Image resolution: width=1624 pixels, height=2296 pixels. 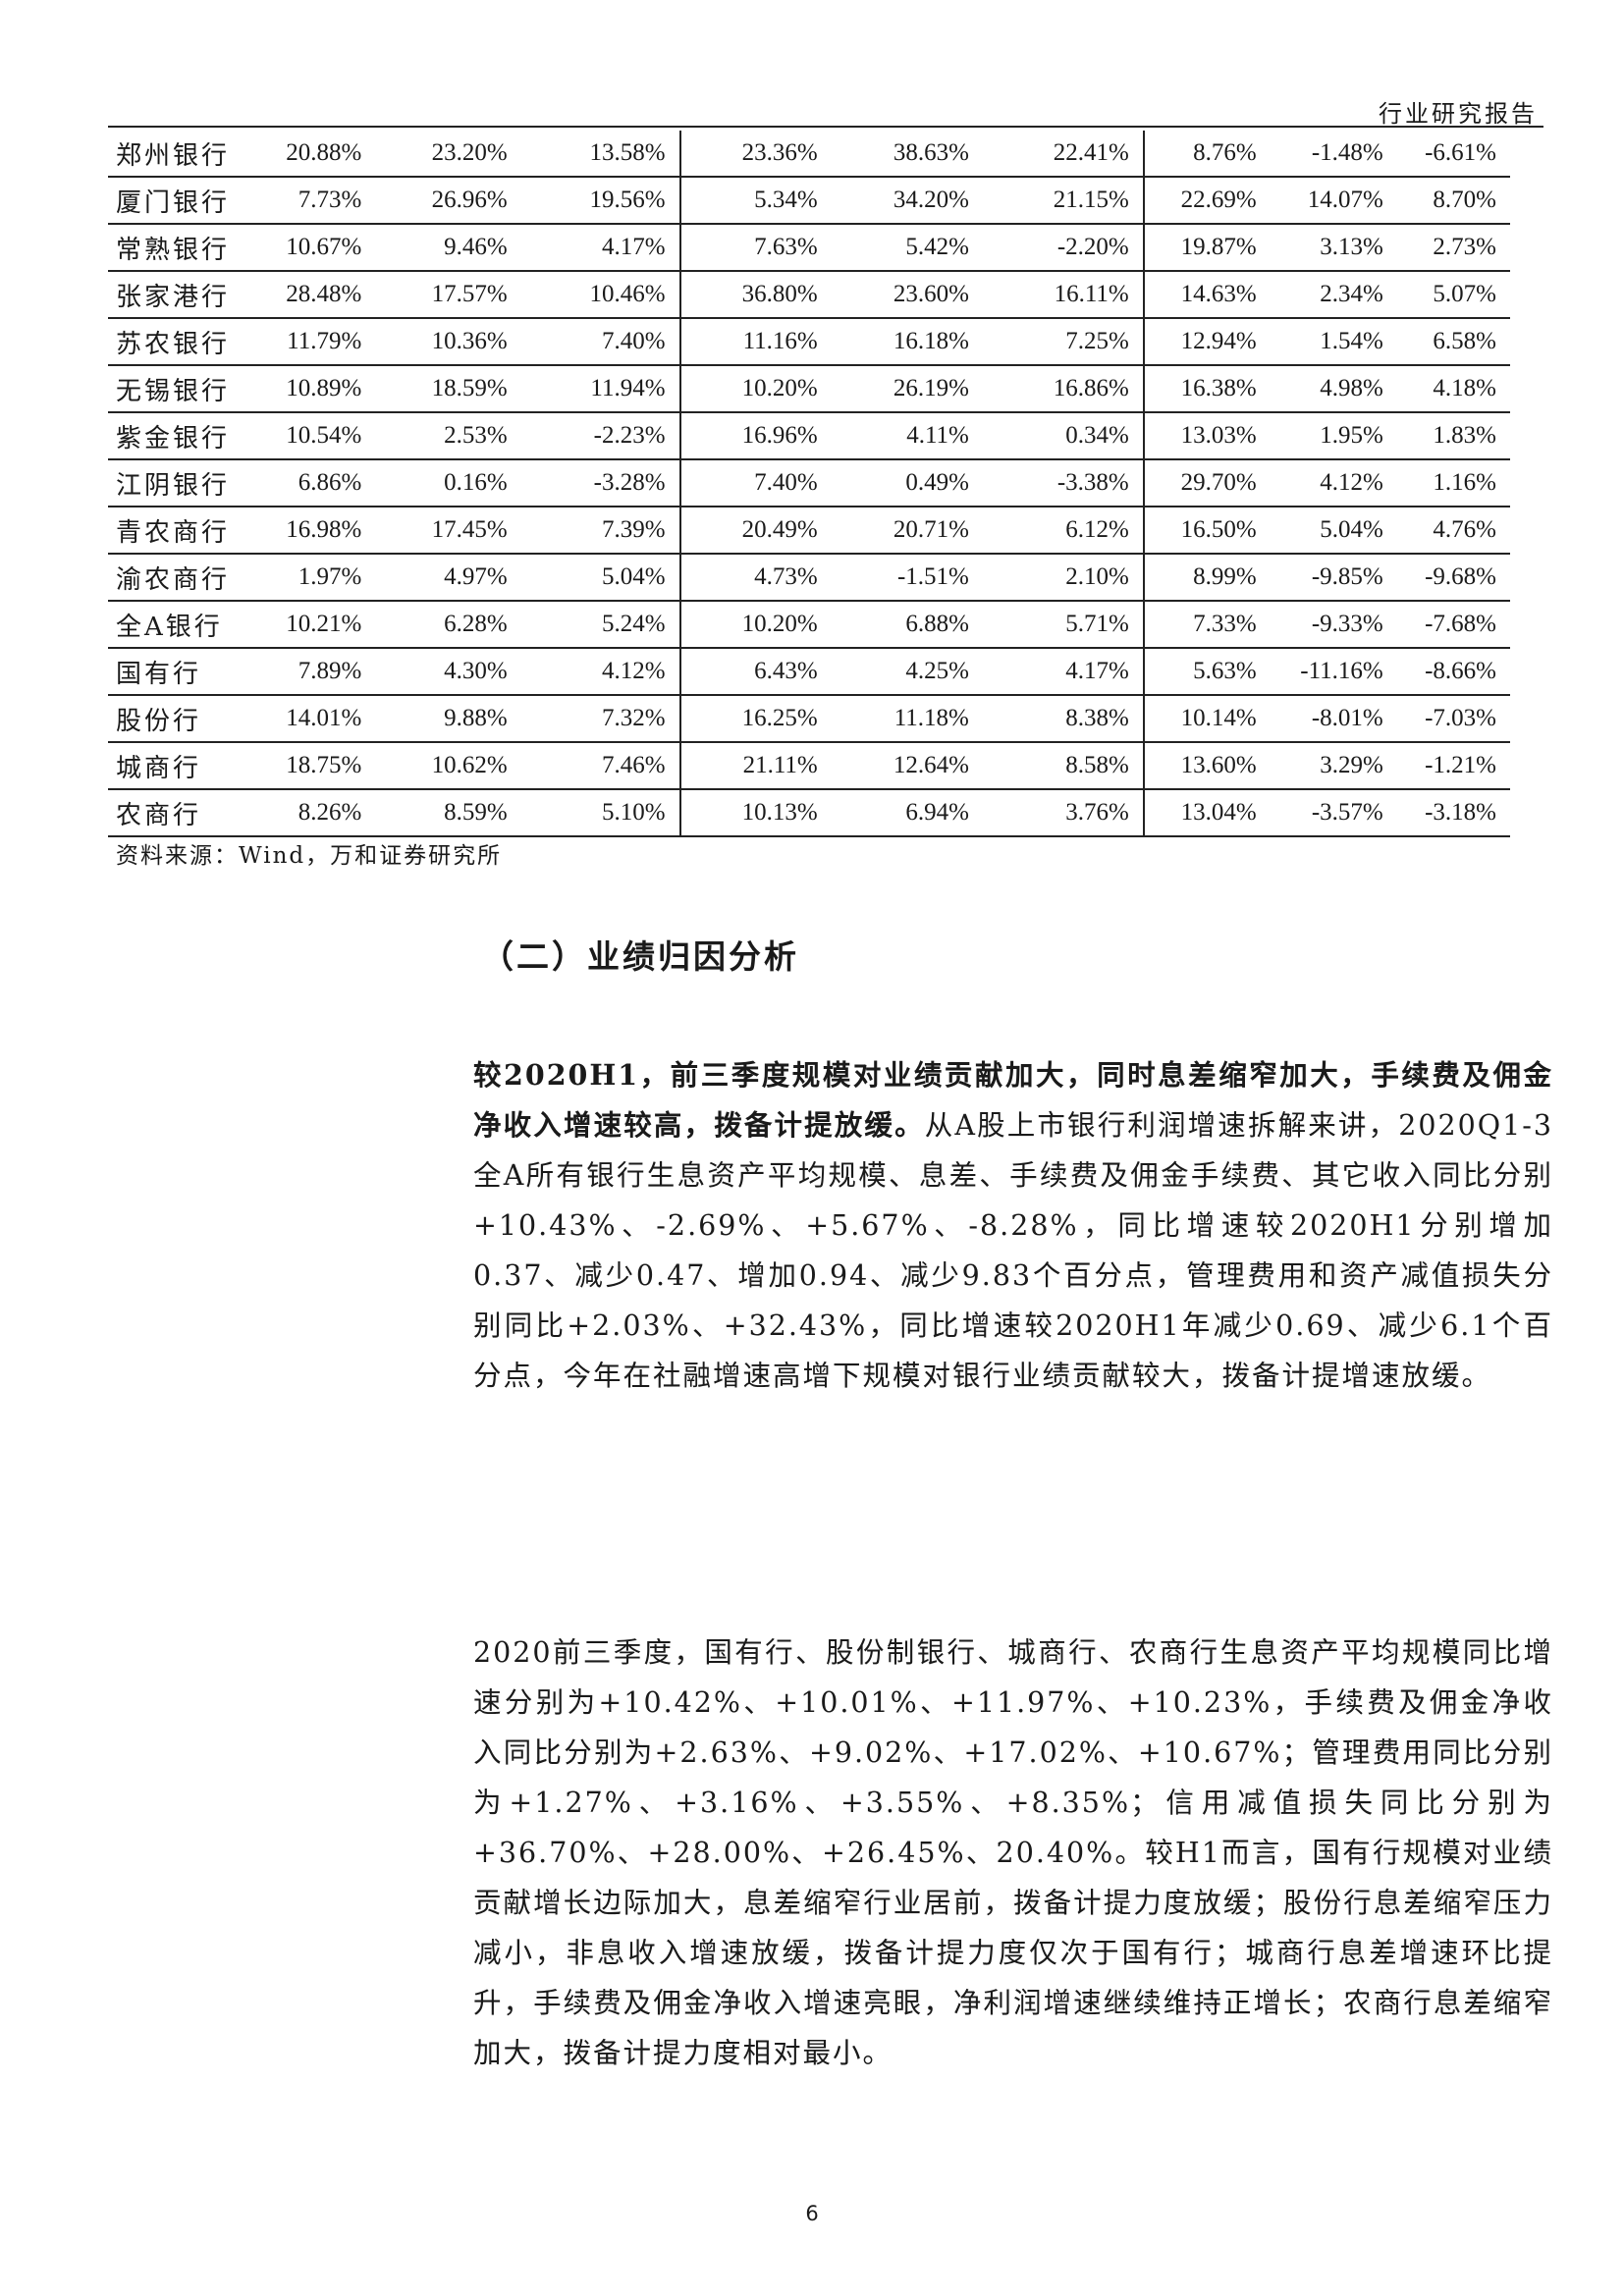 What do you see at coordinates (1063, 389) in the screenshot?
I see `value-cell: 16.86%` at bounding box center [1063, 389].